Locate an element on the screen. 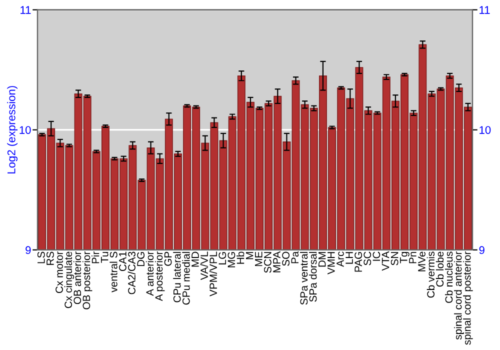 Image resolution: width=500 pixels, height=350 pixels. y2-tick-label: 11 is located at coordinates (485, 10).